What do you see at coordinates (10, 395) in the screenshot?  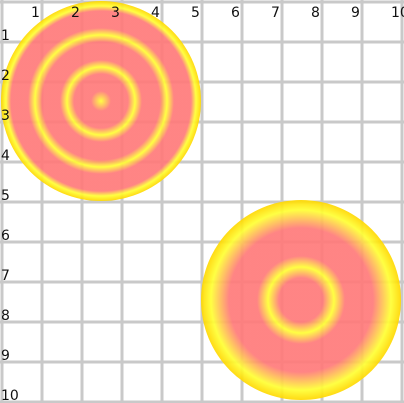 I see `row-label: 10` at bounding box center [10, 395].